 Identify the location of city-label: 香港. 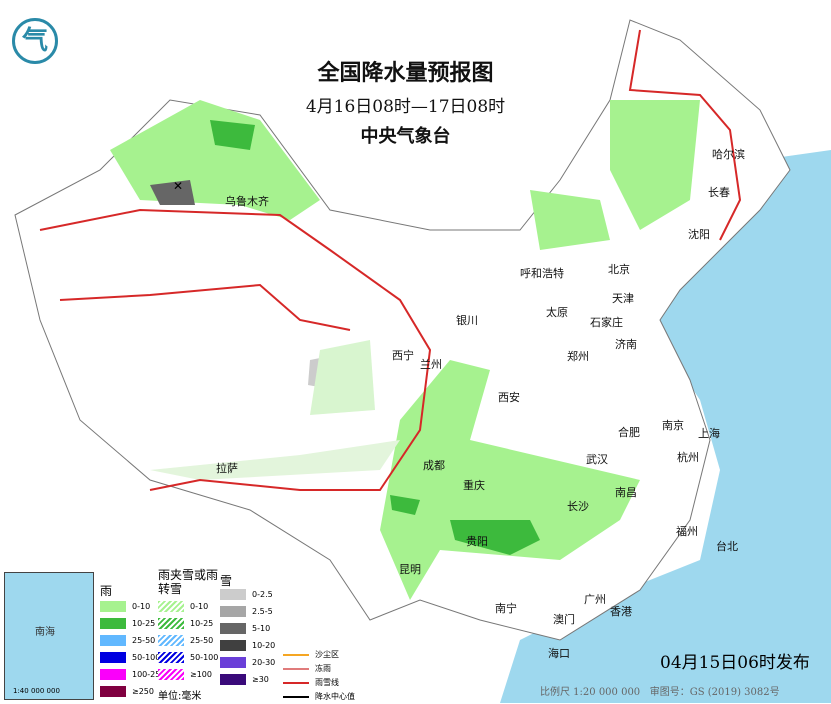
(621, 611).